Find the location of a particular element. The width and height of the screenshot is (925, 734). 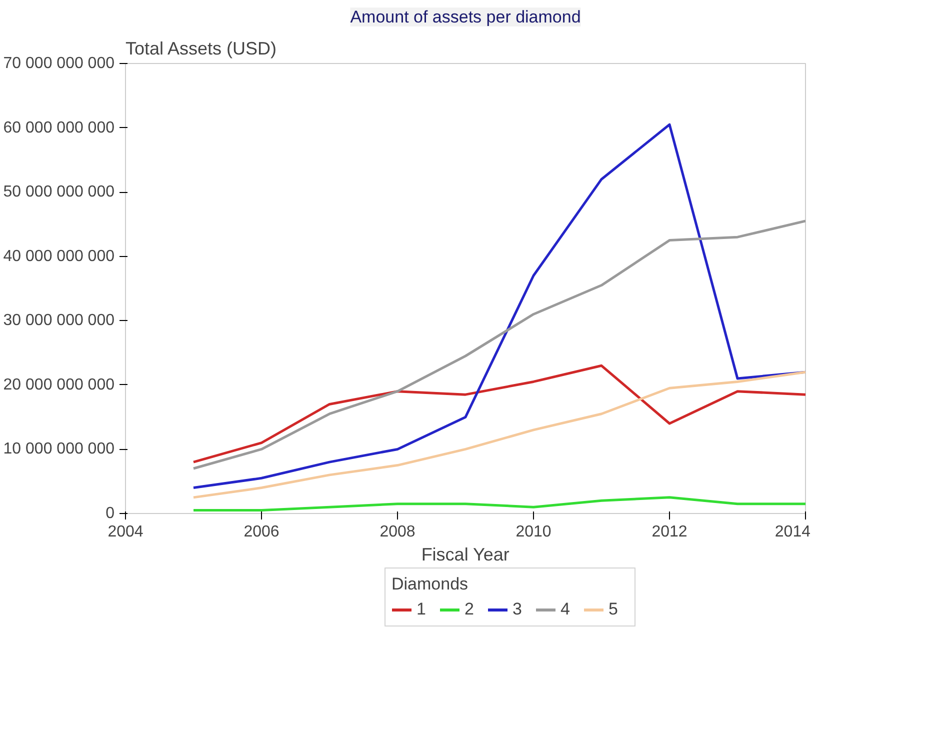

y-tick-label: 20 000 000 000 is located at coordinates (59, 385).